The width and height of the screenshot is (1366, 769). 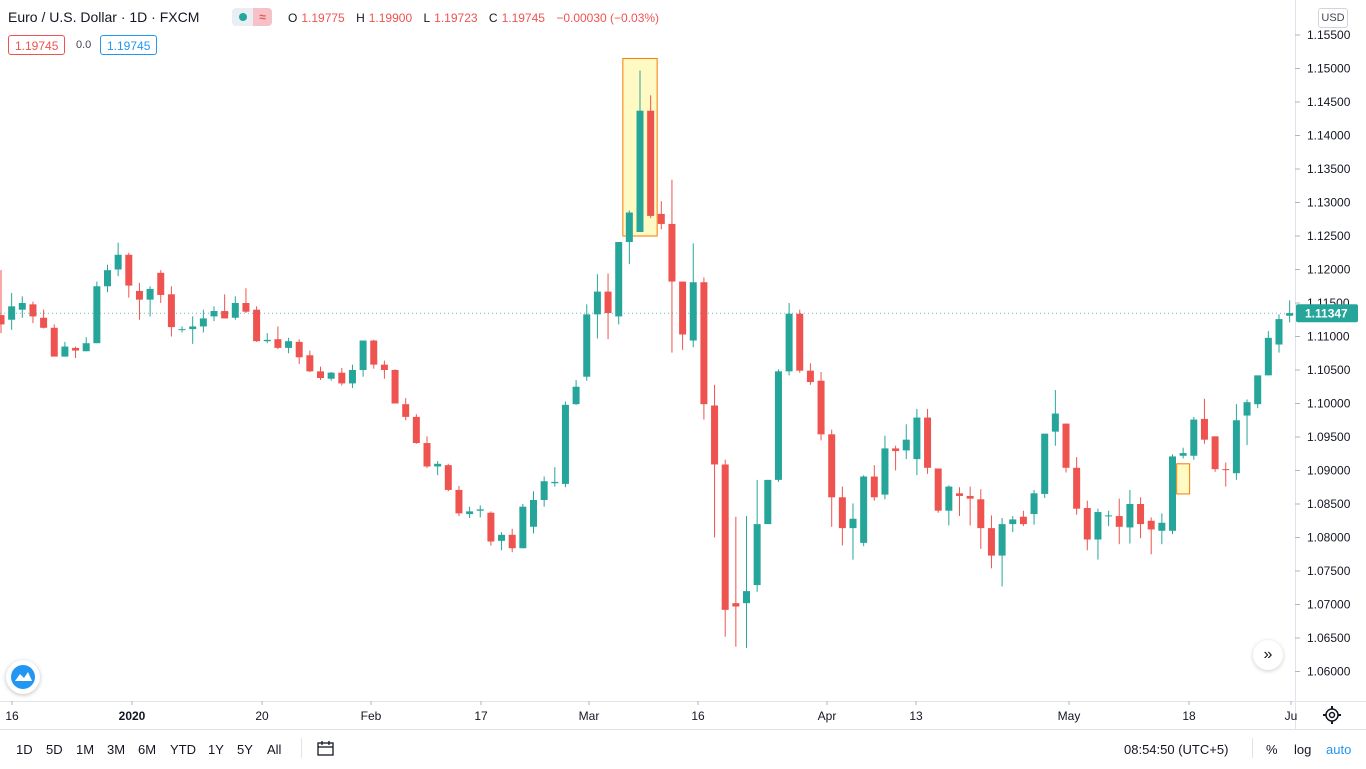 I want to click on timeframe-5d: 5D, so click(x=54, y=749).